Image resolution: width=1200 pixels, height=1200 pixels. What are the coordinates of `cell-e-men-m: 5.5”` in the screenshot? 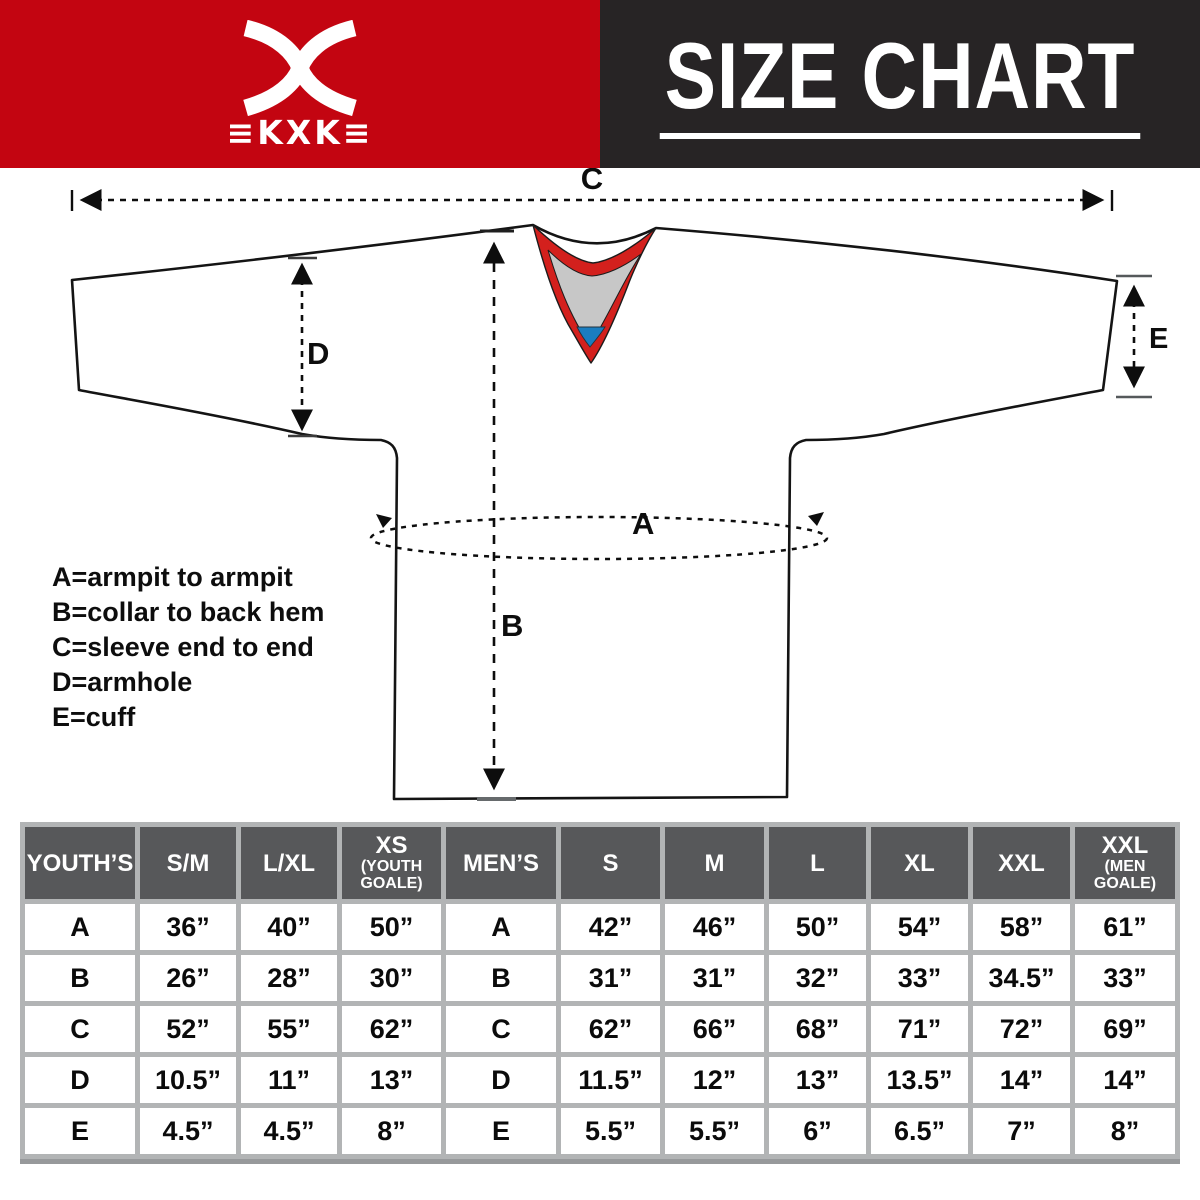 It's located at (714, 1131).